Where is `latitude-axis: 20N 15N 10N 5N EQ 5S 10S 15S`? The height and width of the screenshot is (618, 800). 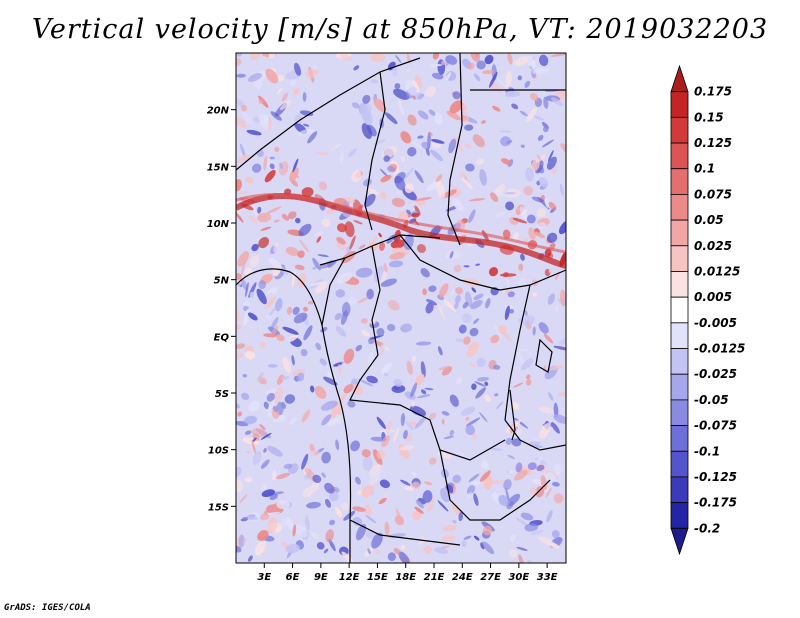
latitude-axis: 20N 15N 10N 5N EQ 5S 10S 15S is located at coordinates (221, 309).